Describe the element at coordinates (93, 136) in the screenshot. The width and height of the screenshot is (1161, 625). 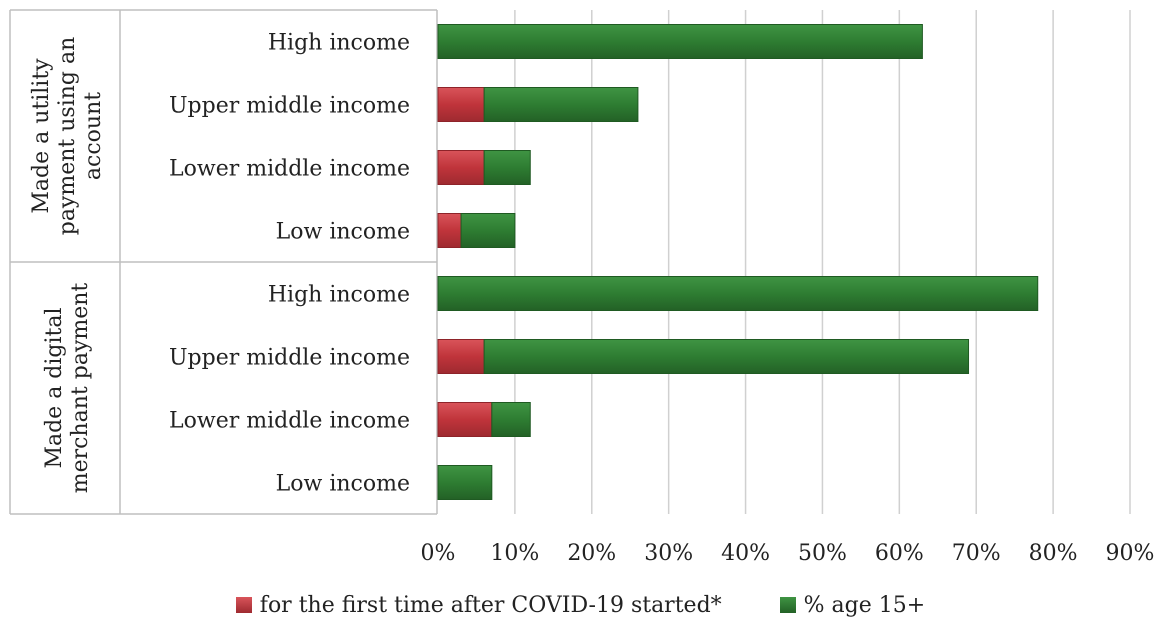
I see `group-label-line: account` at that location.